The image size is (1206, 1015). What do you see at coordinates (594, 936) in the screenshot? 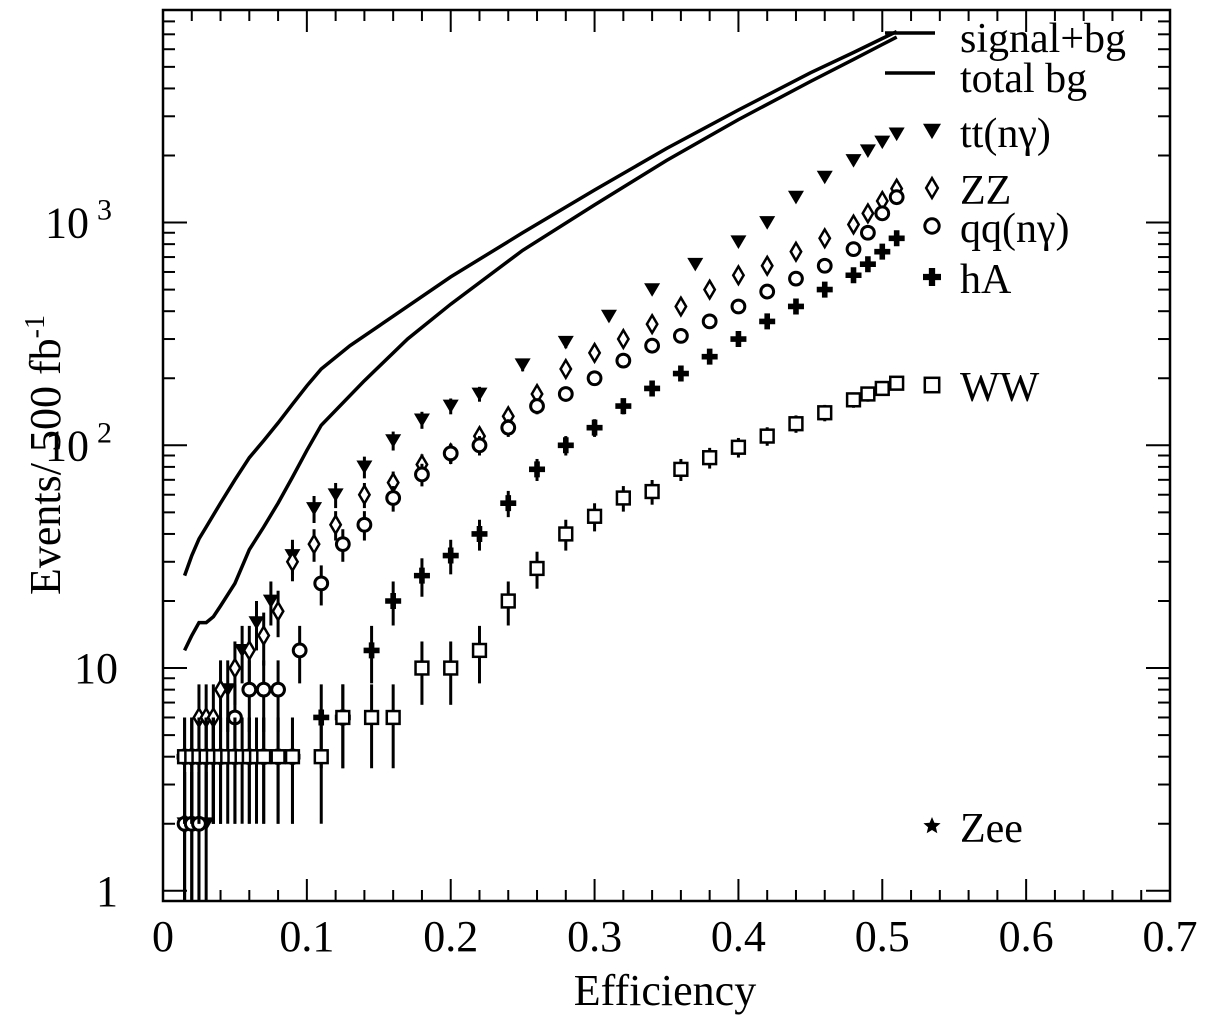
I see `x-tick-label: 0.3` at bounding box center [594, 936].